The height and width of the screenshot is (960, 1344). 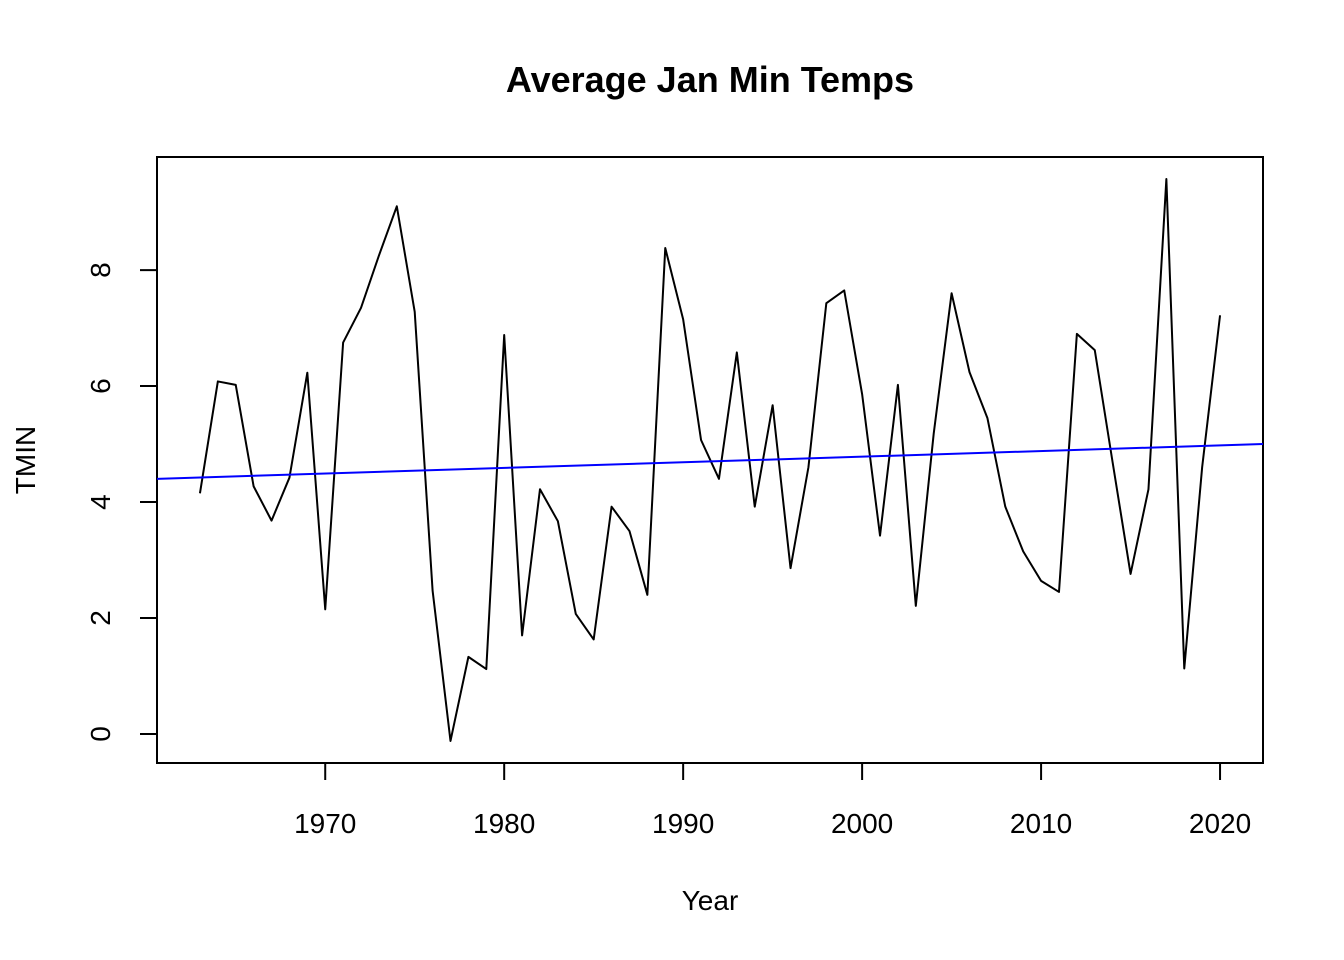 I want to click on y-axis: 0 2 4 6 8, so click(x=121, y=502).